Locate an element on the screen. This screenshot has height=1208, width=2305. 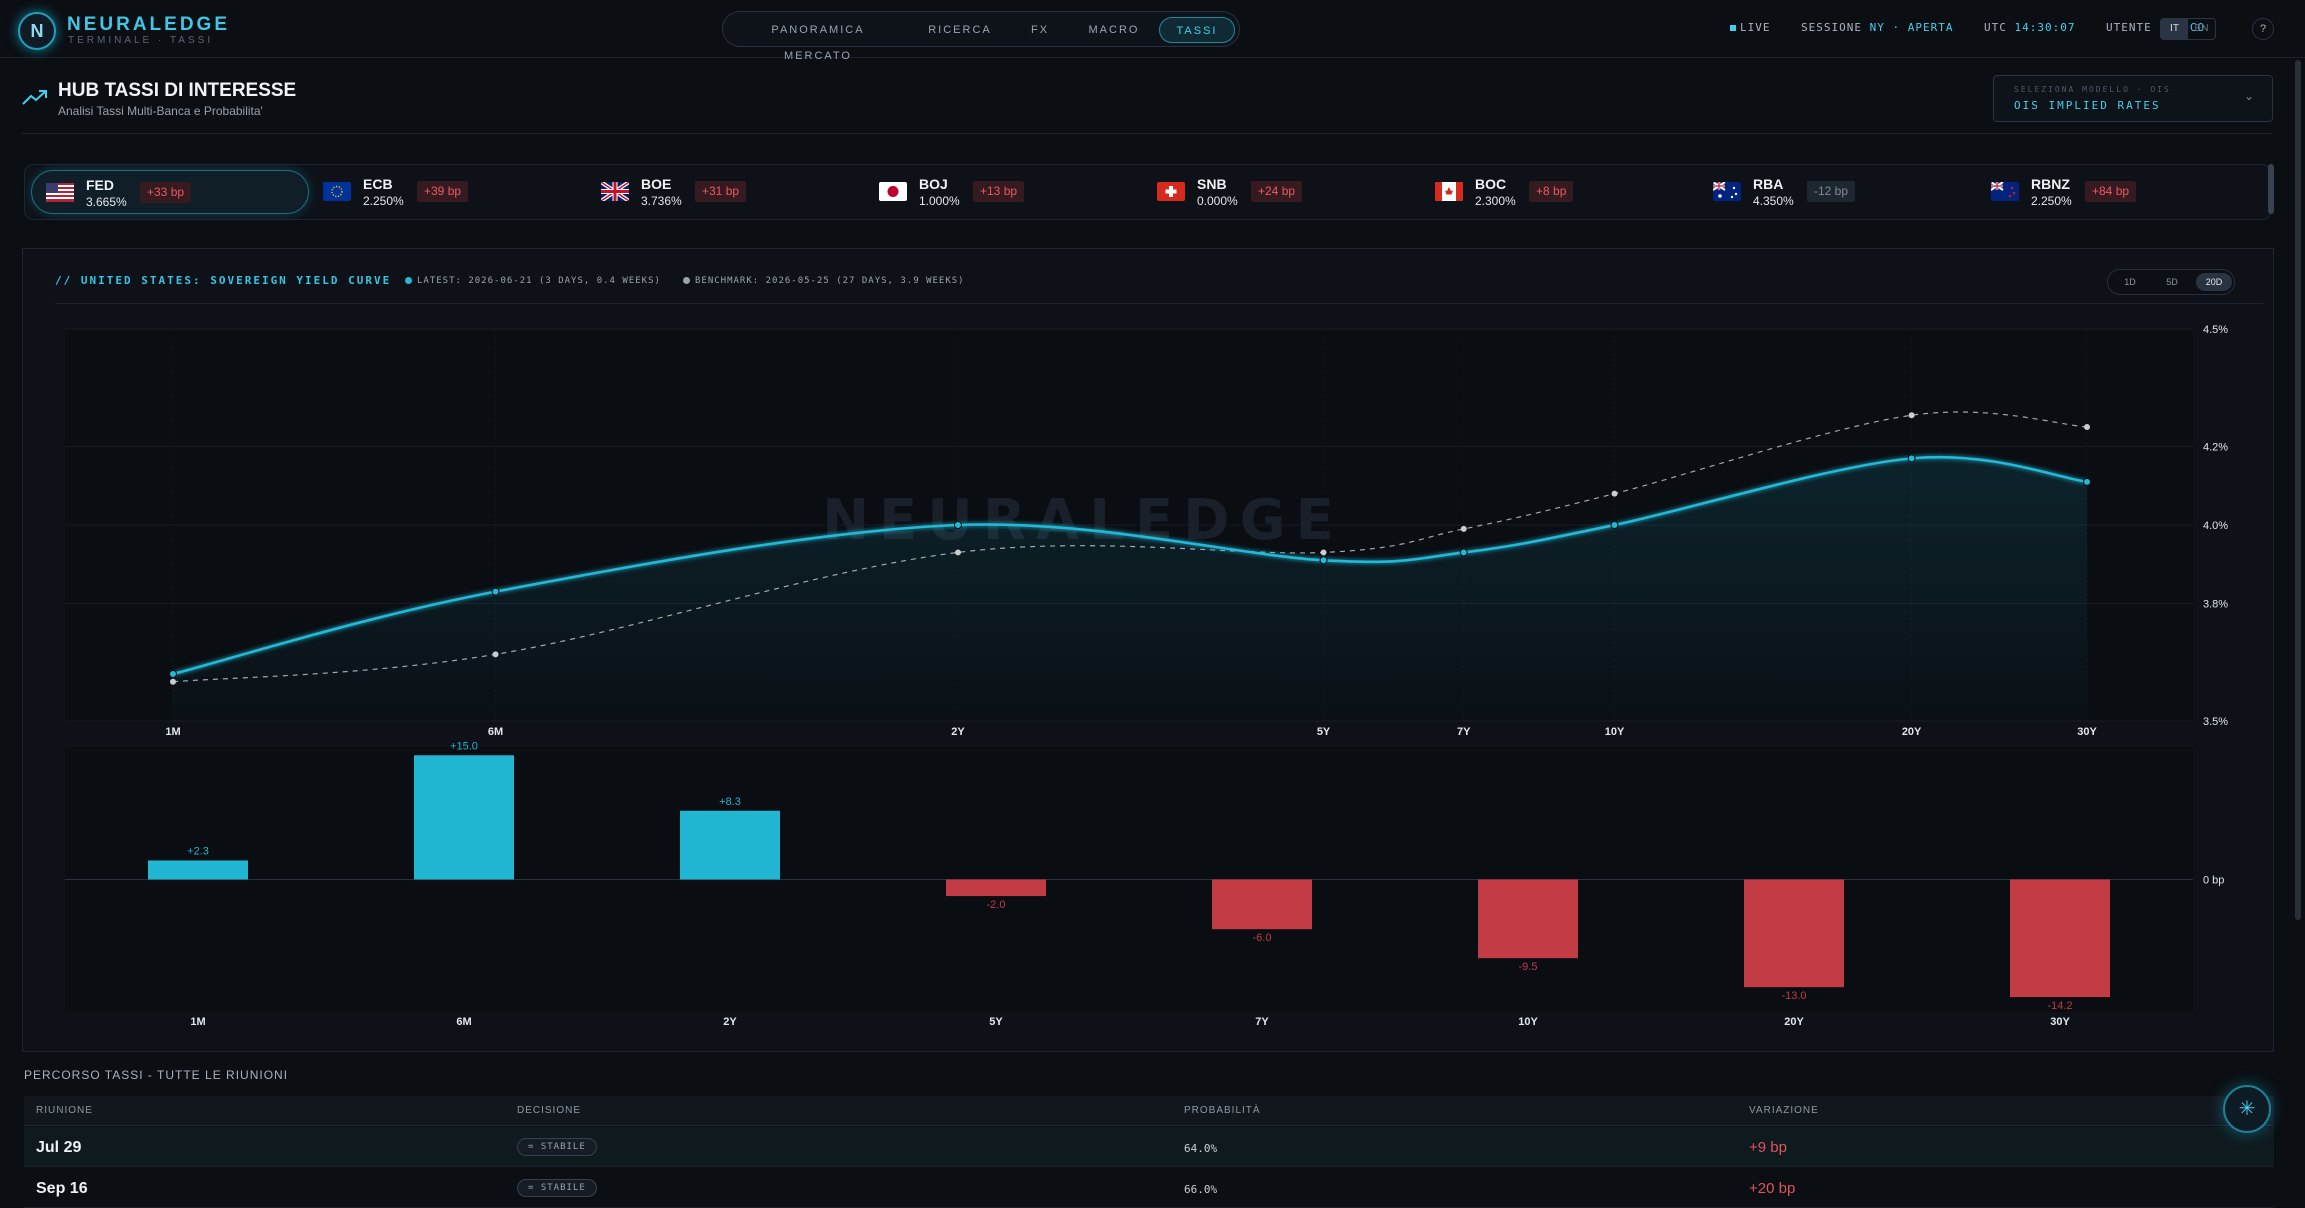
curve-title: // UNITED STATES: SOVEREIGN YIELD CURVE is located at coordinates (223, 280).